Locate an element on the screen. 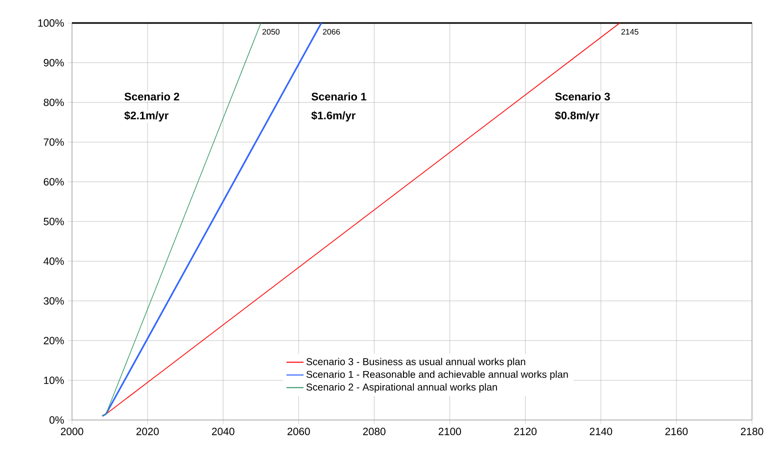 Image resolution: width=771 pixels, height=462 pixels. annotation: $1.6m/yr is located at coordinates (333, 116).